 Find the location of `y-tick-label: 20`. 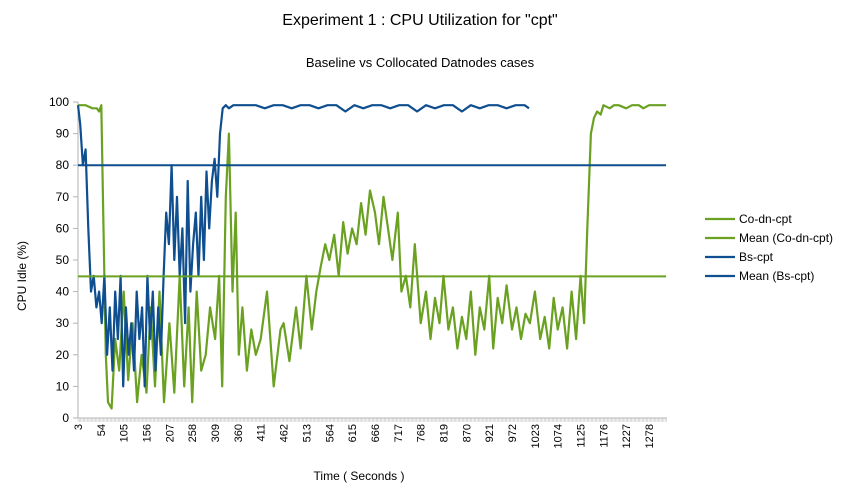

y-tick-label: 20 is located at coordinates (63, 355).